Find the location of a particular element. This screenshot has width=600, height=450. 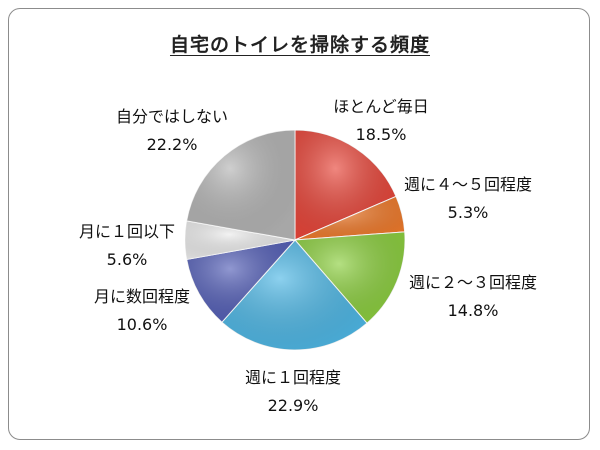

slice-label: 月に１回以下 is located at coordinates (127, 231).